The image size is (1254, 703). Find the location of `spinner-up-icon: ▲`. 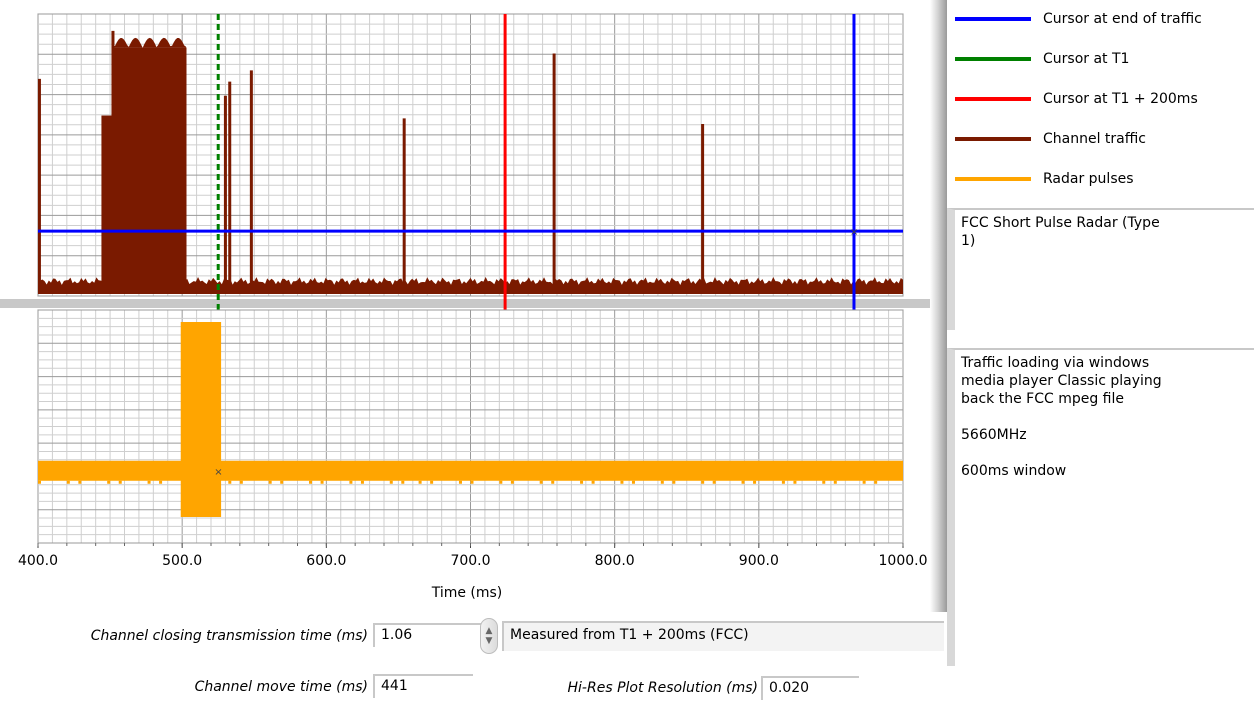

spinner-up-icon: ▲ is located at coordinates (489, 631).